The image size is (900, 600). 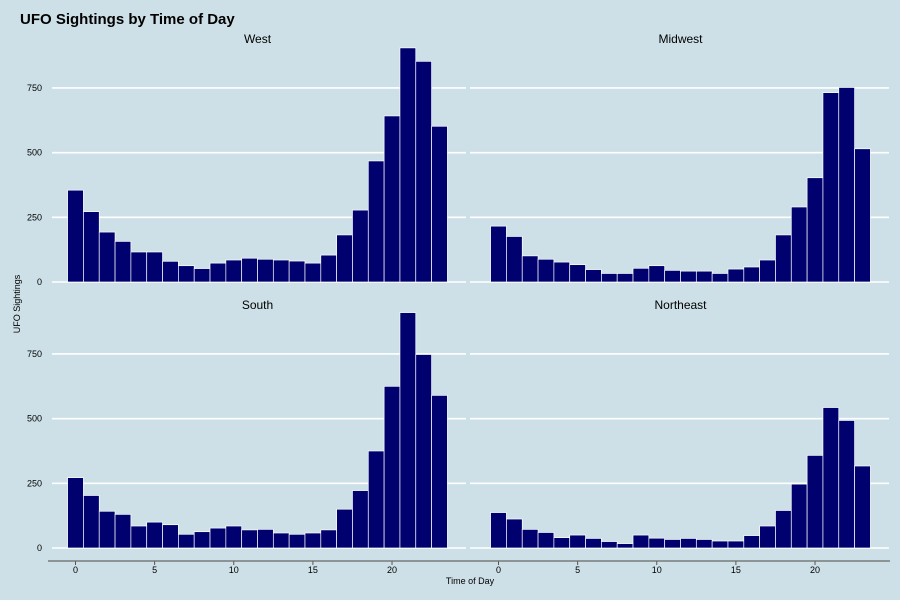 I want to click on x-tick-label: 15, so click(x=736, y=570).